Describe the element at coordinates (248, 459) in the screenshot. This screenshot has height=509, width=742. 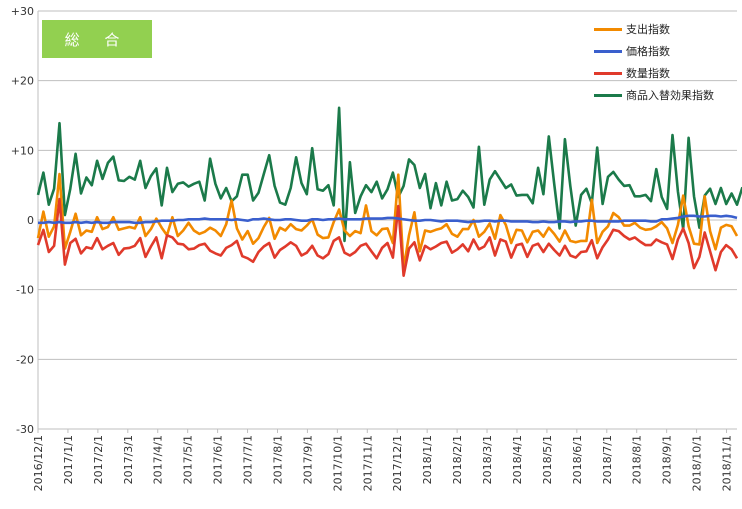
I see `x-tick-label: 2017/7/1` at that location.